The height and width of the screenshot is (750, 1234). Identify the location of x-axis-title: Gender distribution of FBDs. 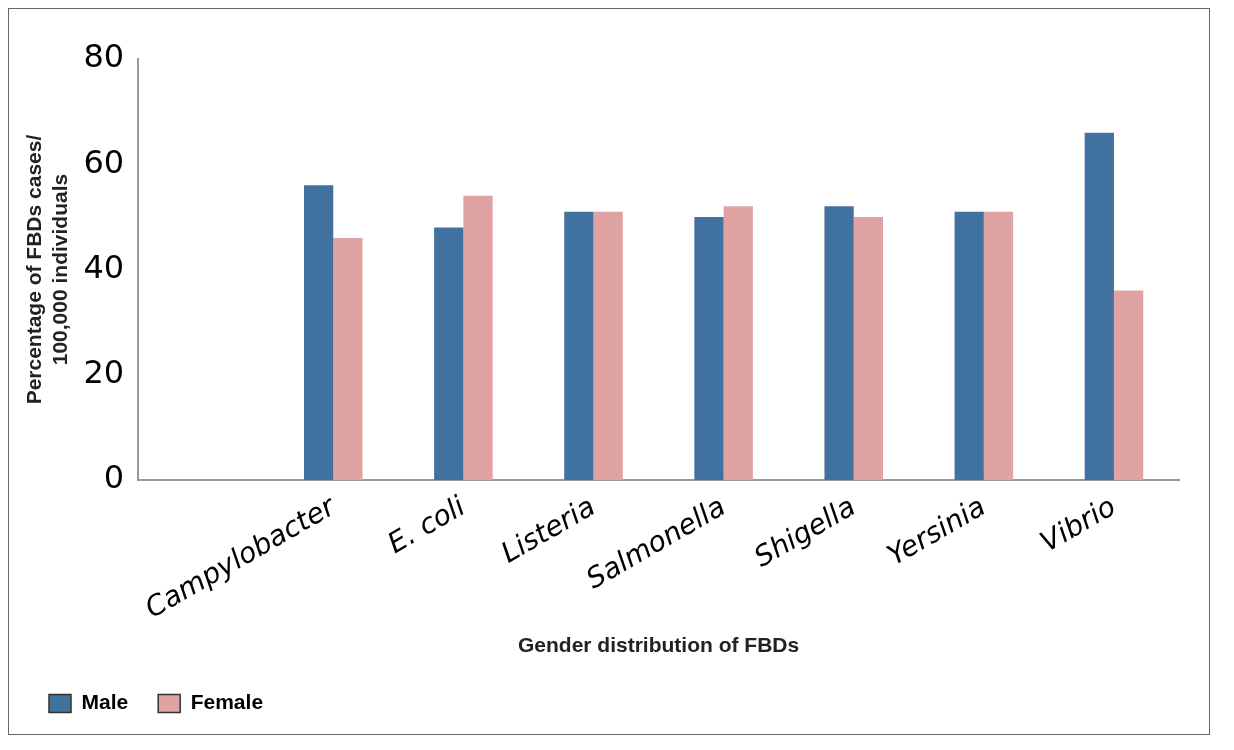
(658, 645).